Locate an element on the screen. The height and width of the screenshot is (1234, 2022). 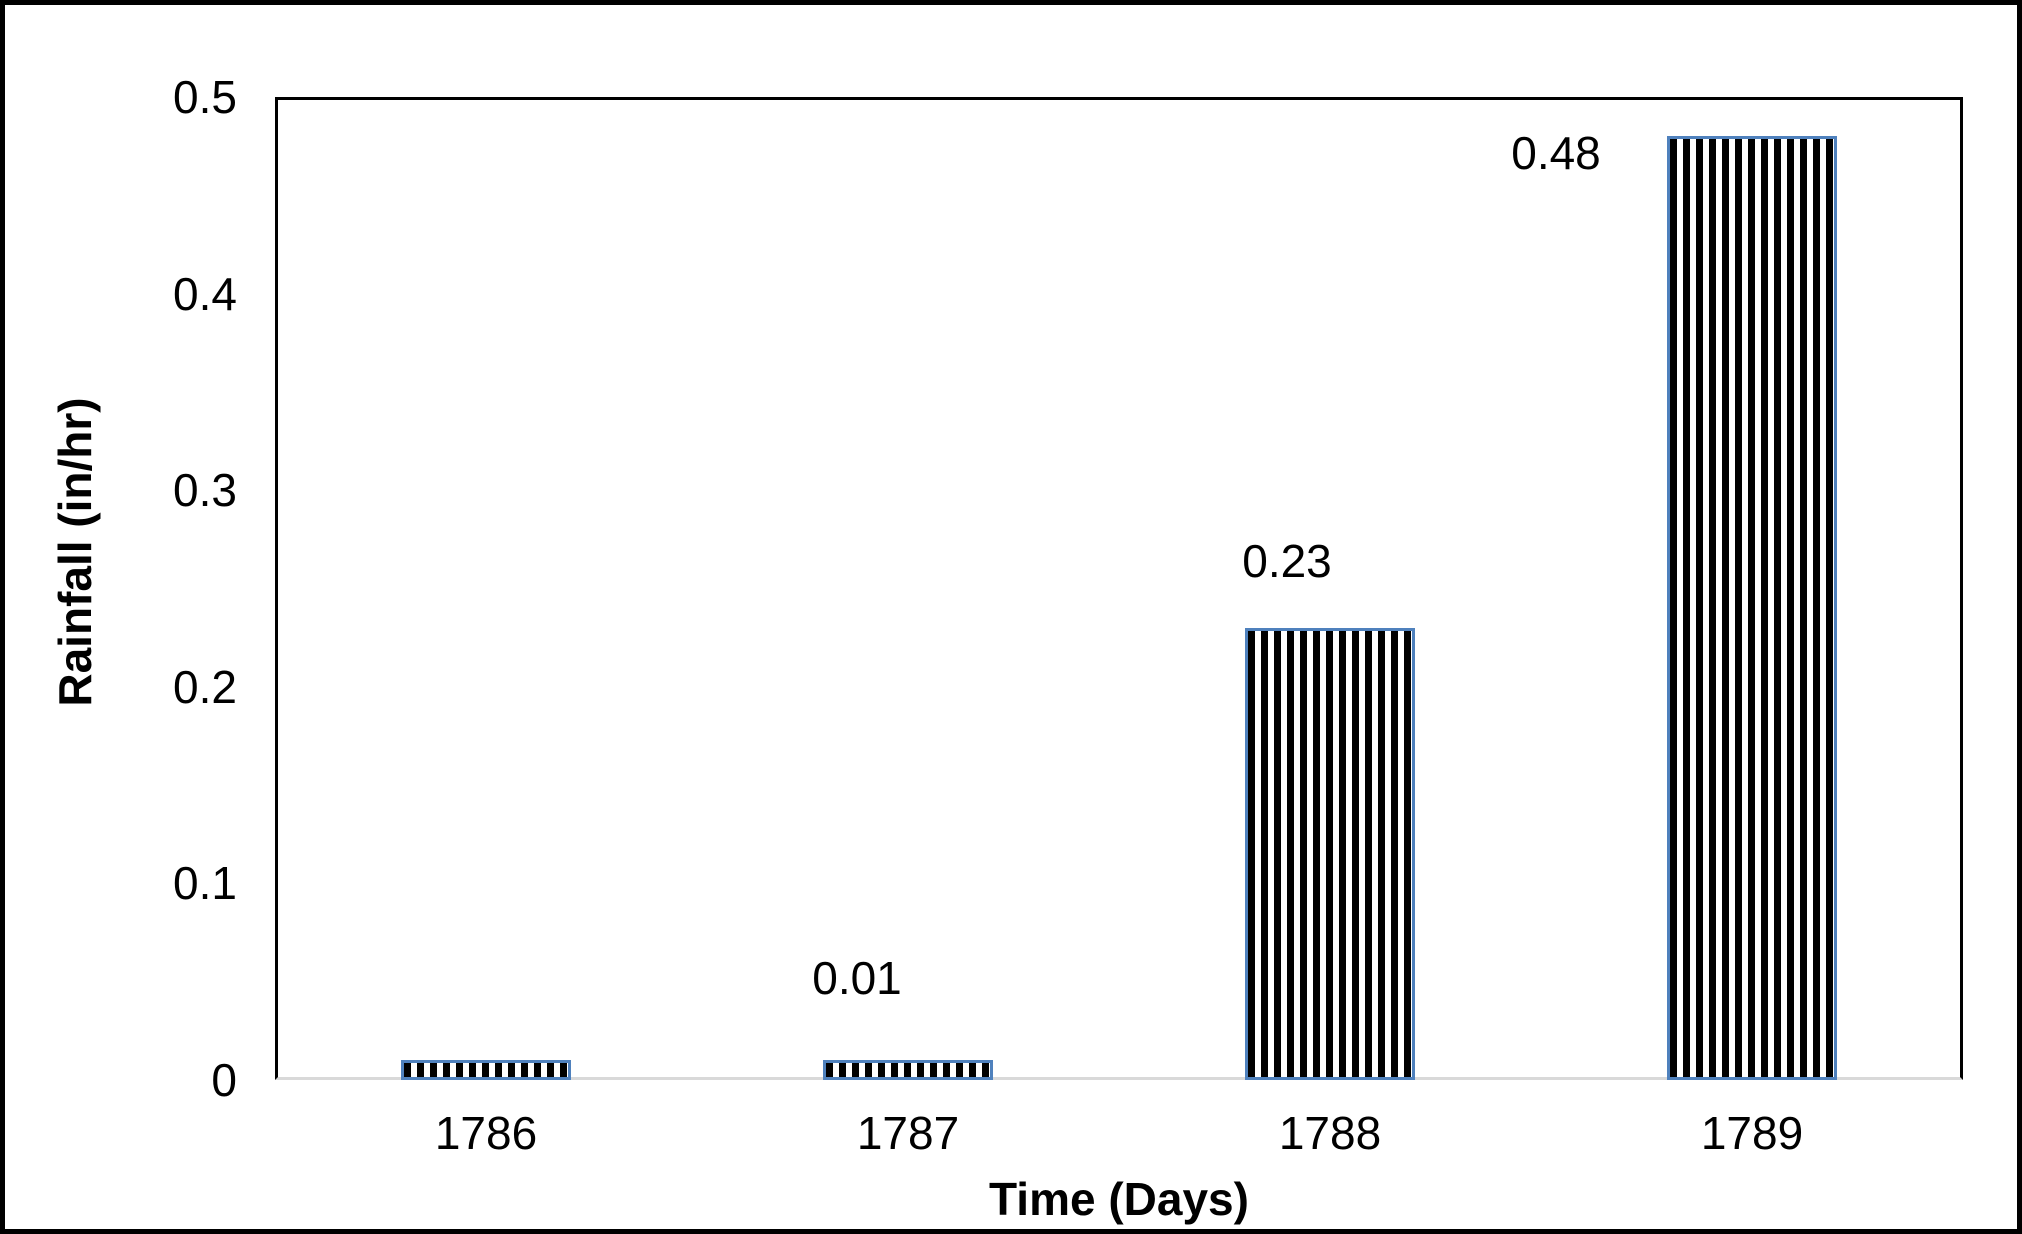
y-tick-label: 0.4 is located at coordinates (205, 293).